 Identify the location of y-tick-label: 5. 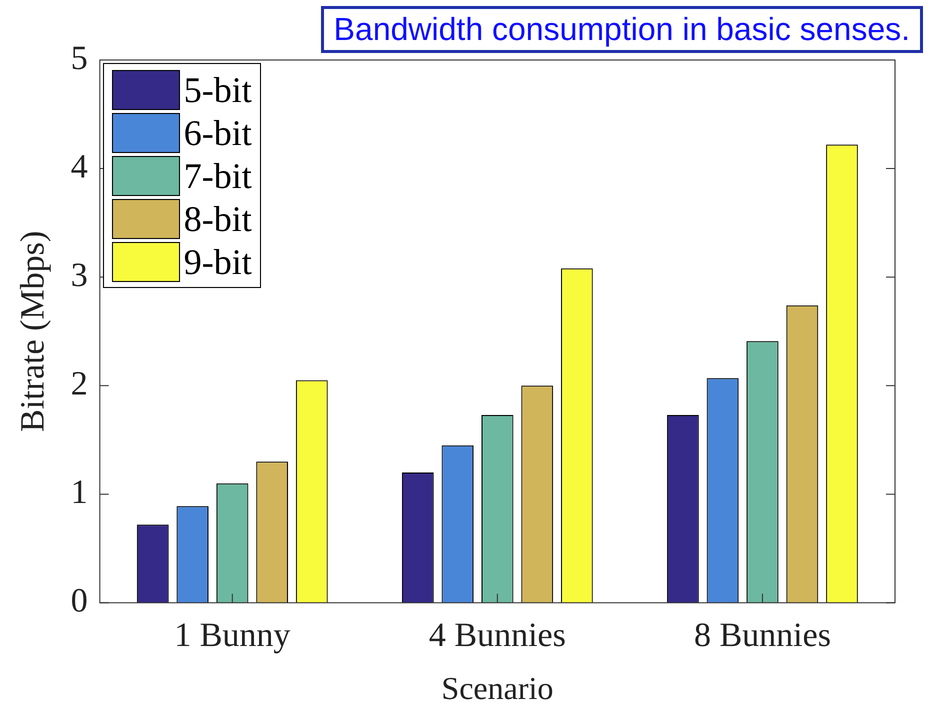
(79, 58).